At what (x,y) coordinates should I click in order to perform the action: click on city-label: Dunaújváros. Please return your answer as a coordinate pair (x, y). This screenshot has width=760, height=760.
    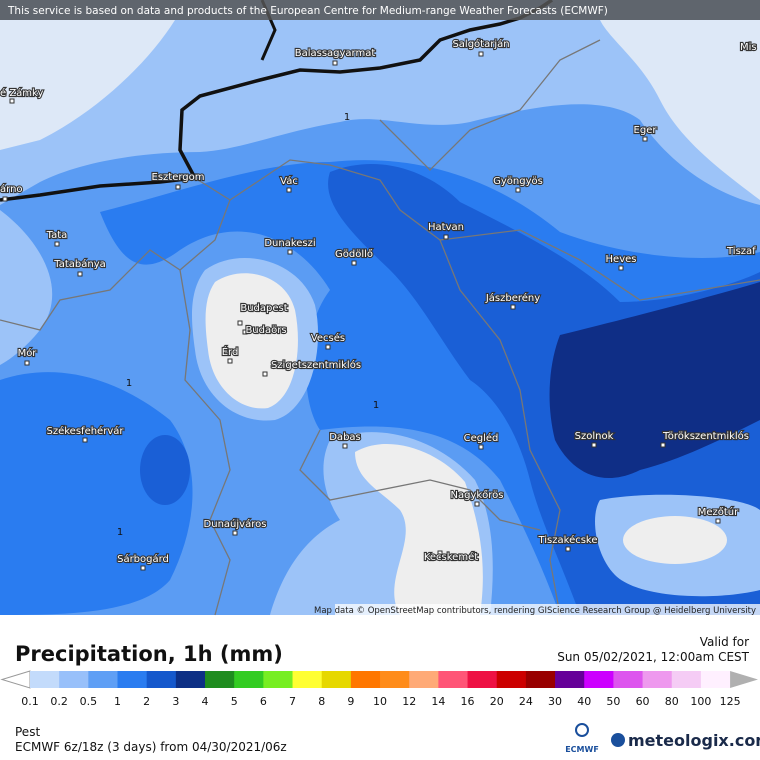
    Looking at the image, I should click on (235, 524).